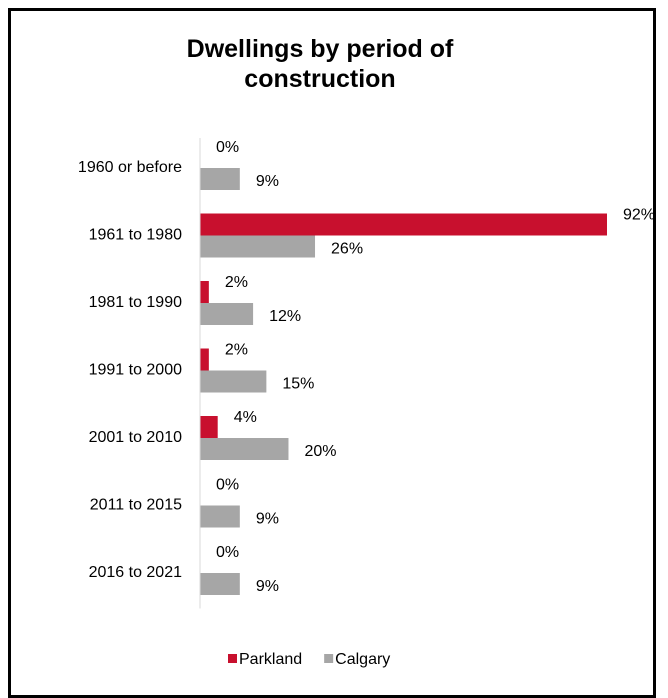  What do you see at coordinates (362, 659) in the screenshot?
I see `legend-label: Calgary` at bounding box center [362, 659].